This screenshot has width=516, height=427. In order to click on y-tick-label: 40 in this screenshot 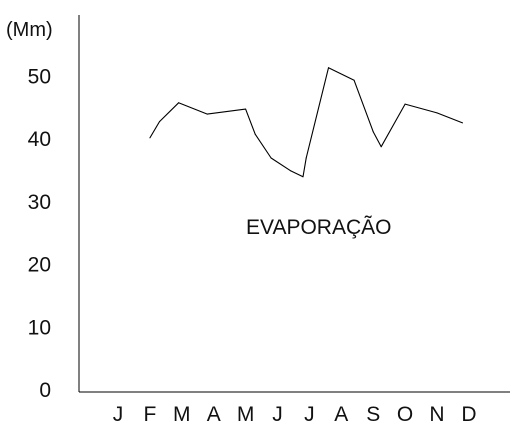, I will do `click(39, 139)`.